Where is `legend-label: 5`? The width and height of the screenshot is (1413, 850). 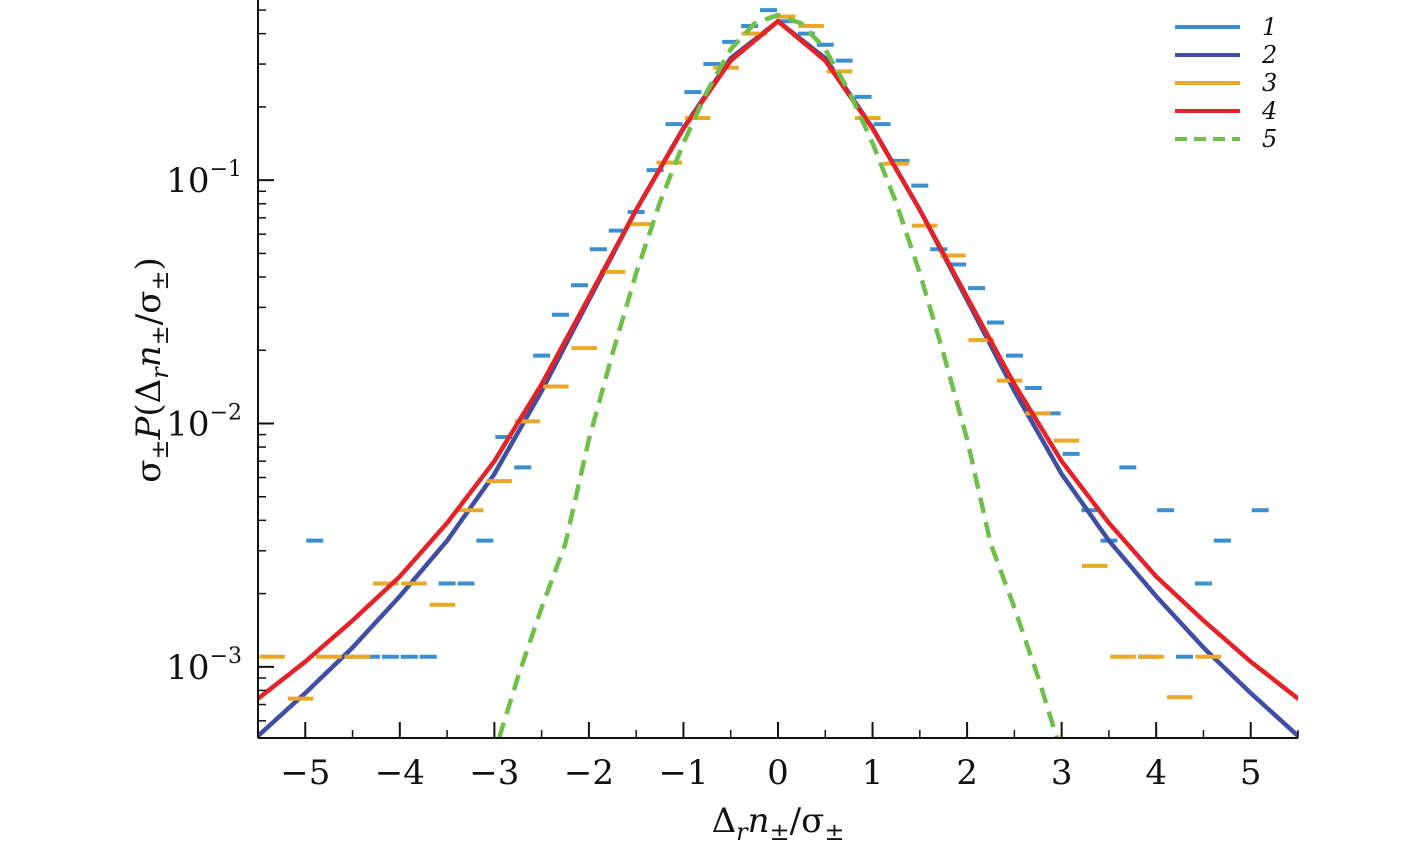 legend-label: 5 is located at coordinates (1269, 139).